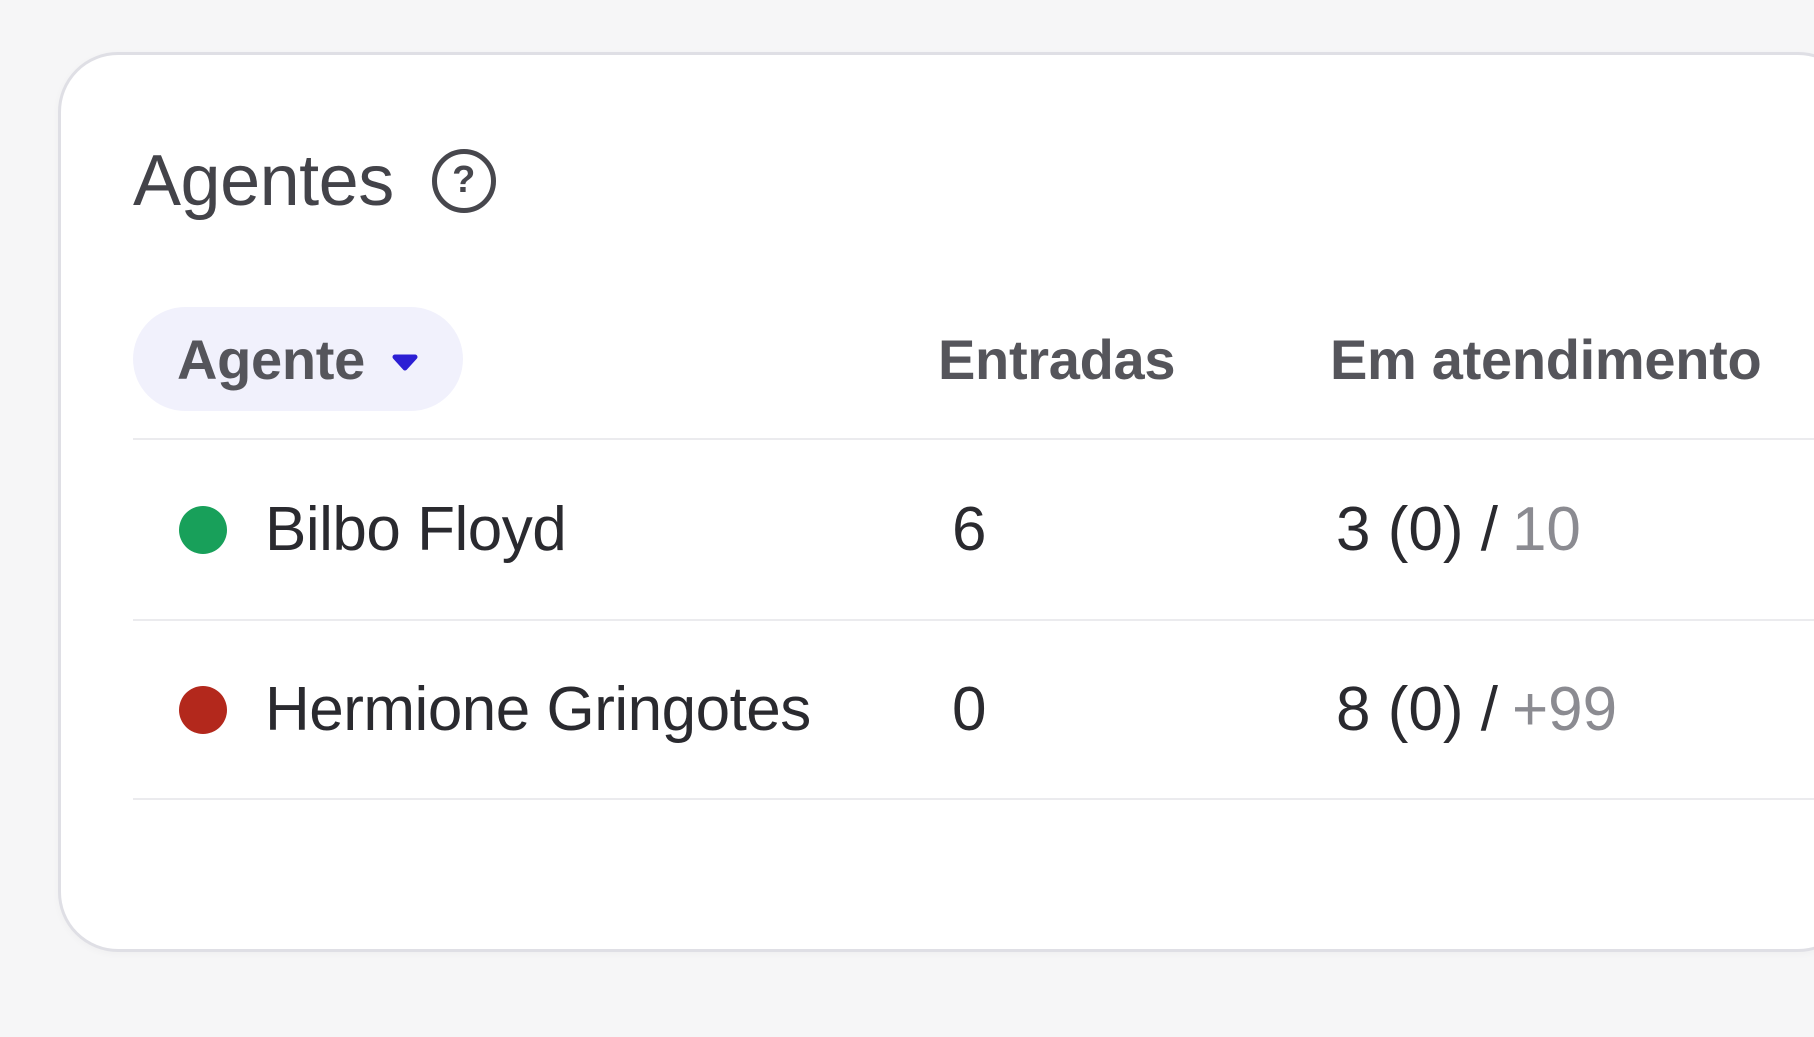  Describe the element at coordinates (973, 181) in the screenshot. I see `card-header: Agentes ?` at that location.